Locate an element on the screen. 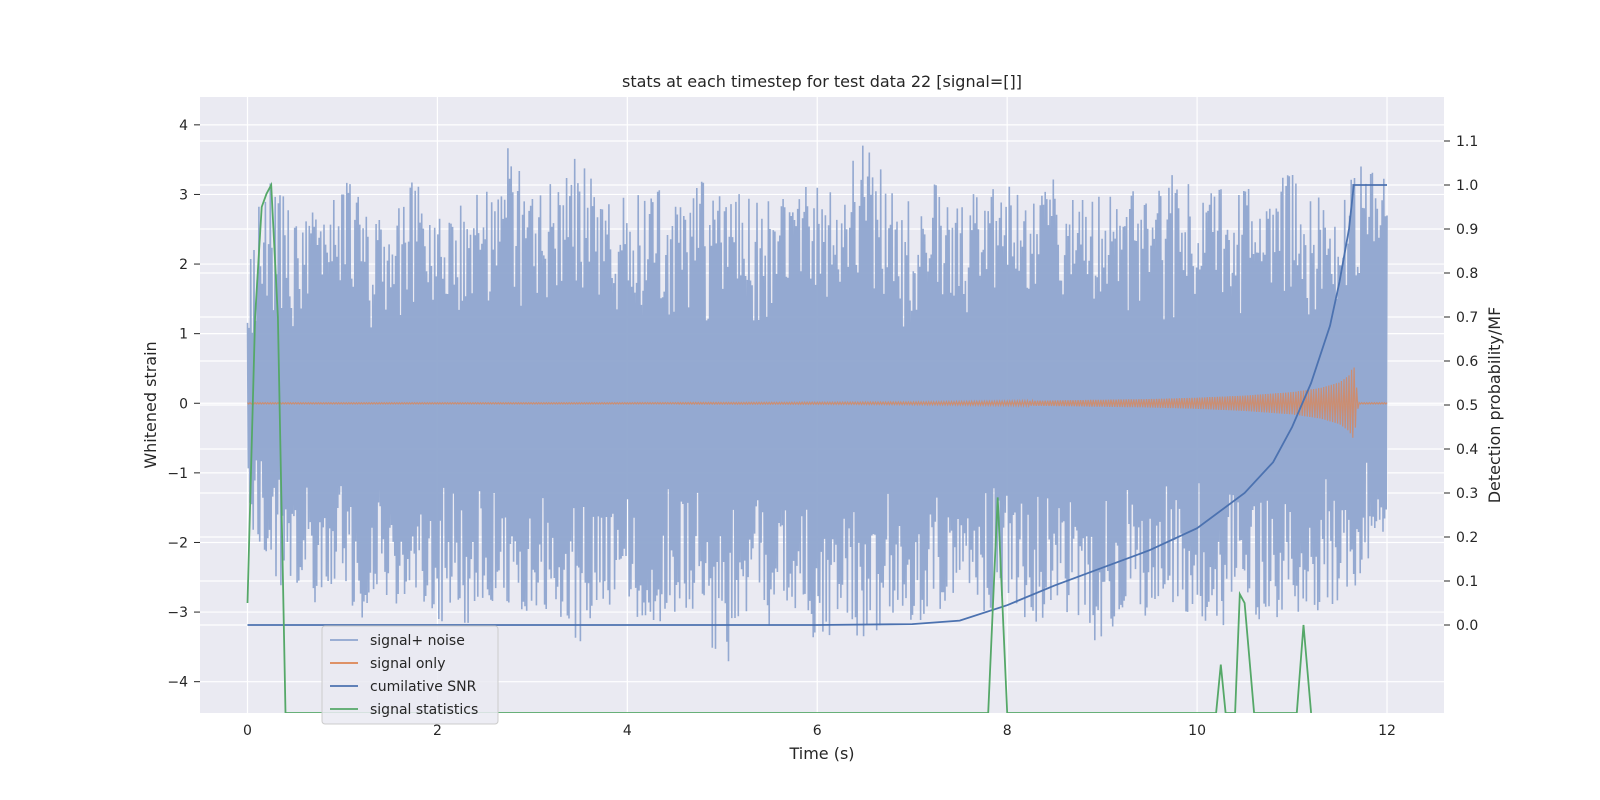 The height and width of the screenshot is (800, 1600). y-tick-label: 1 is located at coordinates (183, 335).